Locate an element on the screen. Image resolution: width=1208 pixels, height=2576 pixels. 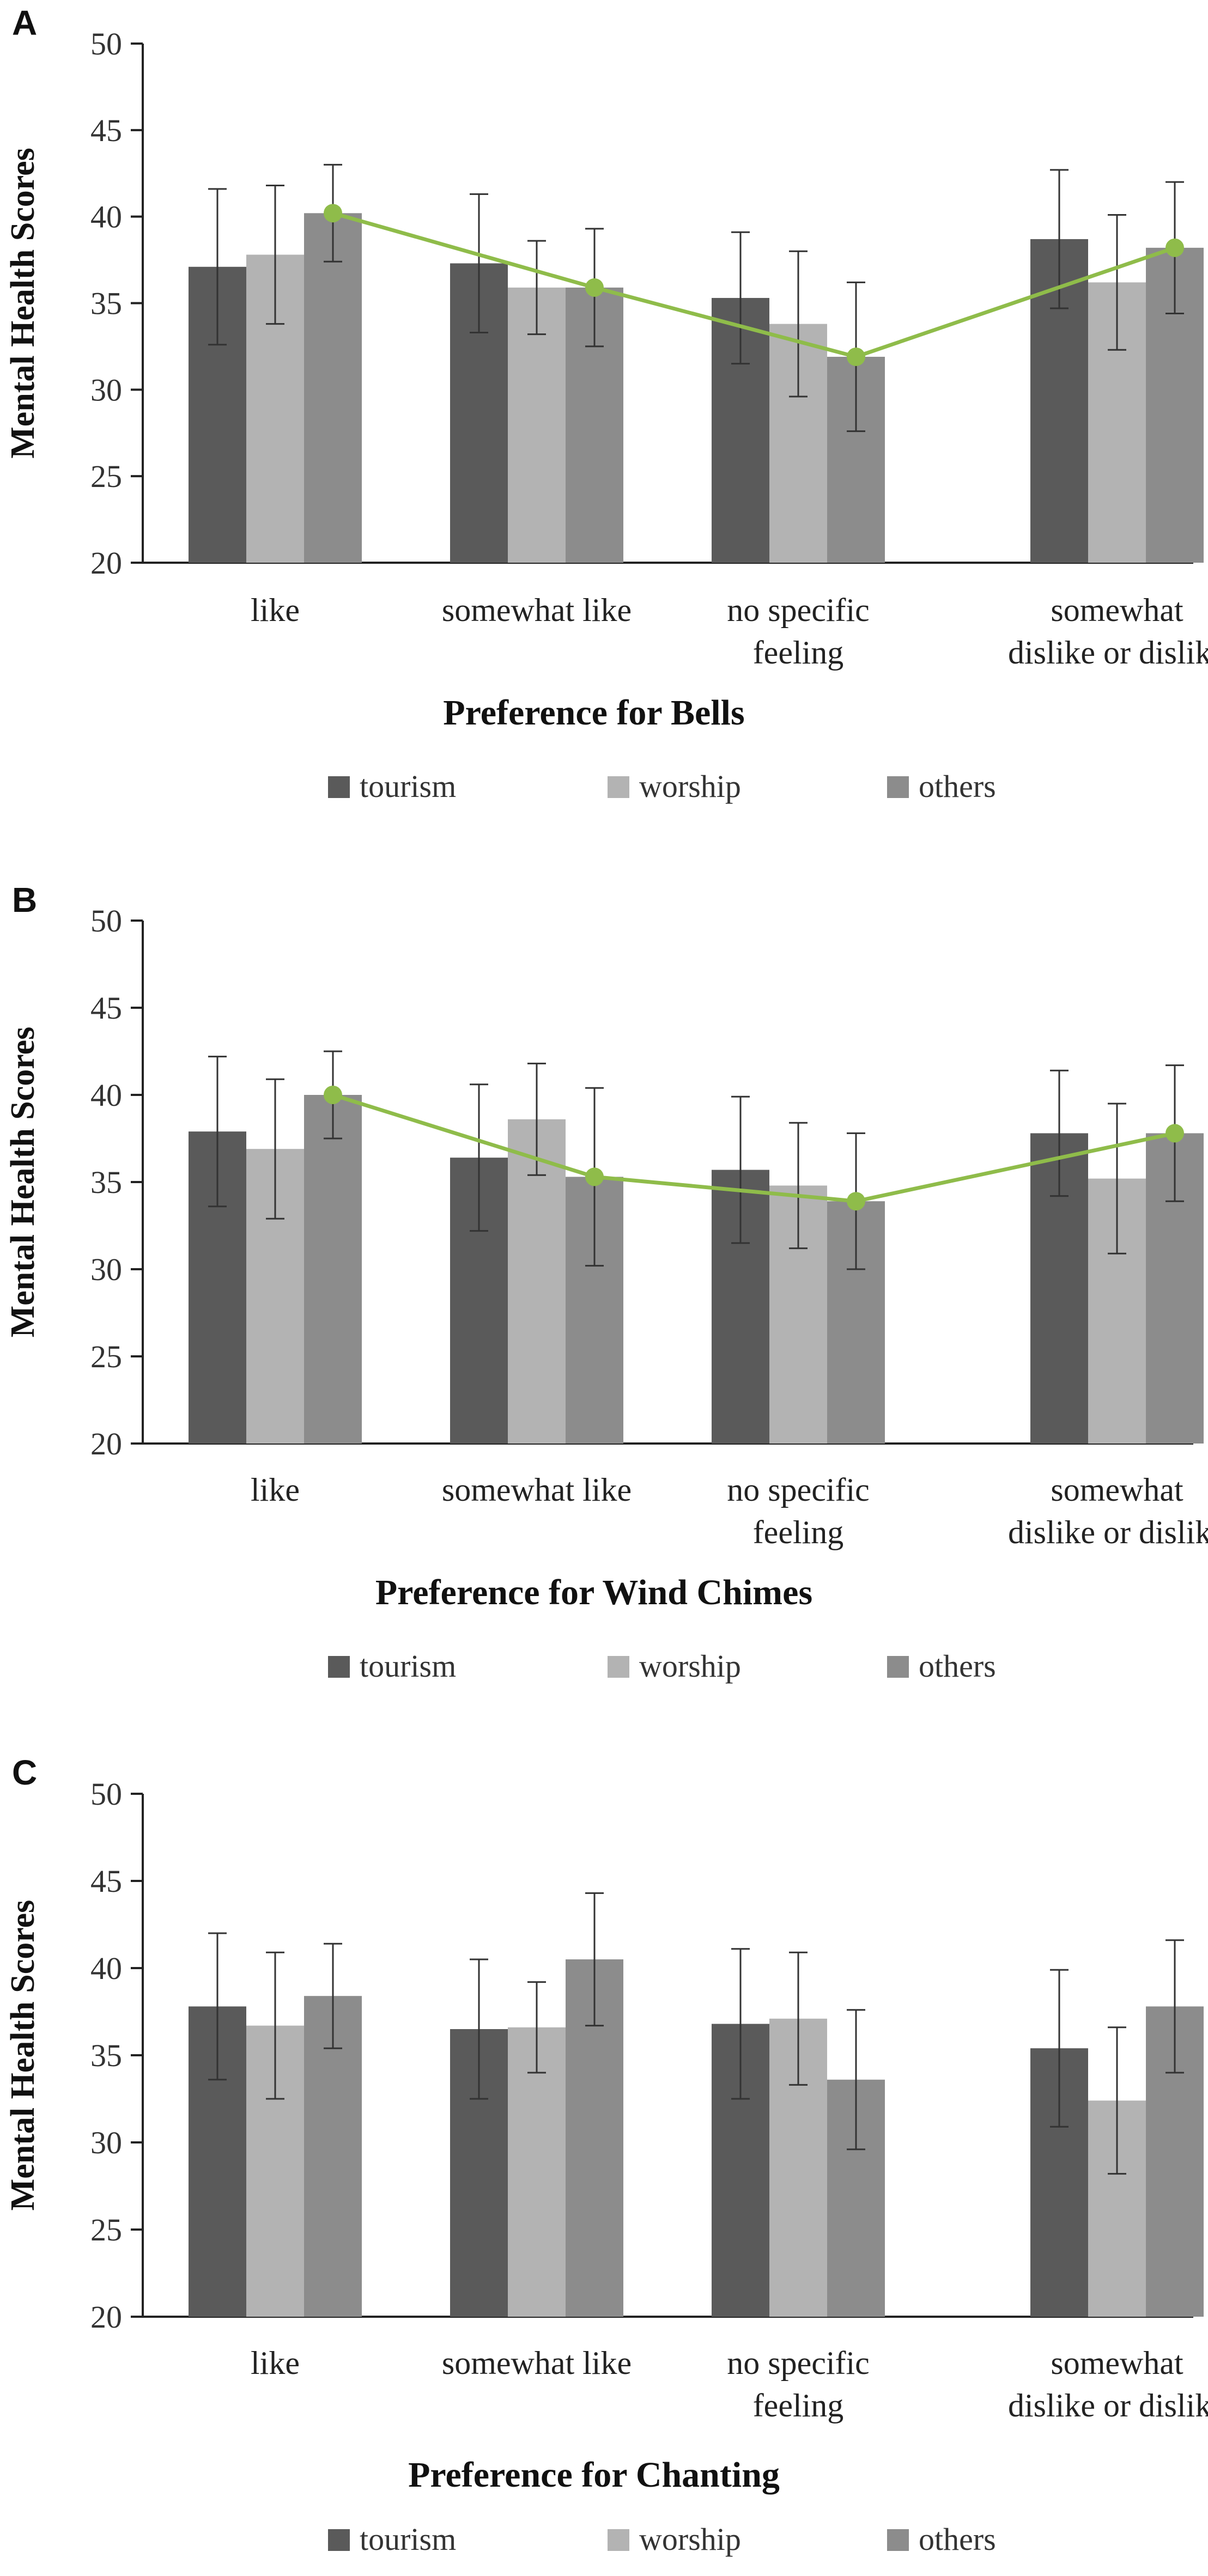
x-axis-label: Preference for Chanting is located at coordinates (594, 2475).